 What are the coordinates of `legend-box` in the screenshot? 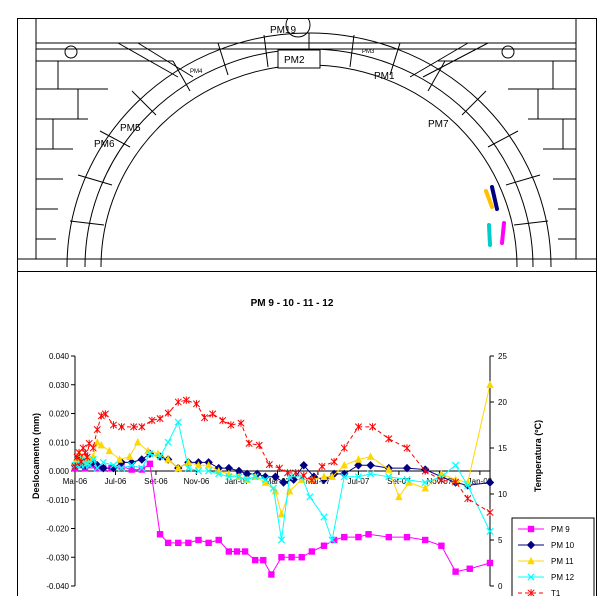 It's located at (553, 556).